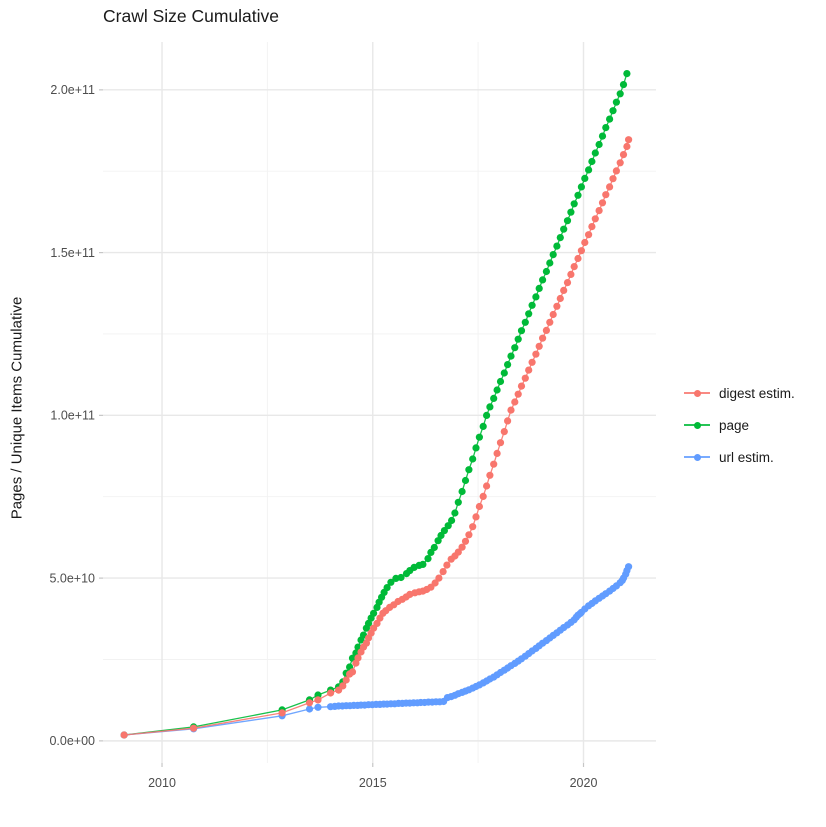 This screenshot has height=827, width=826. I want to click on legend-key-url, so click(697, 457).